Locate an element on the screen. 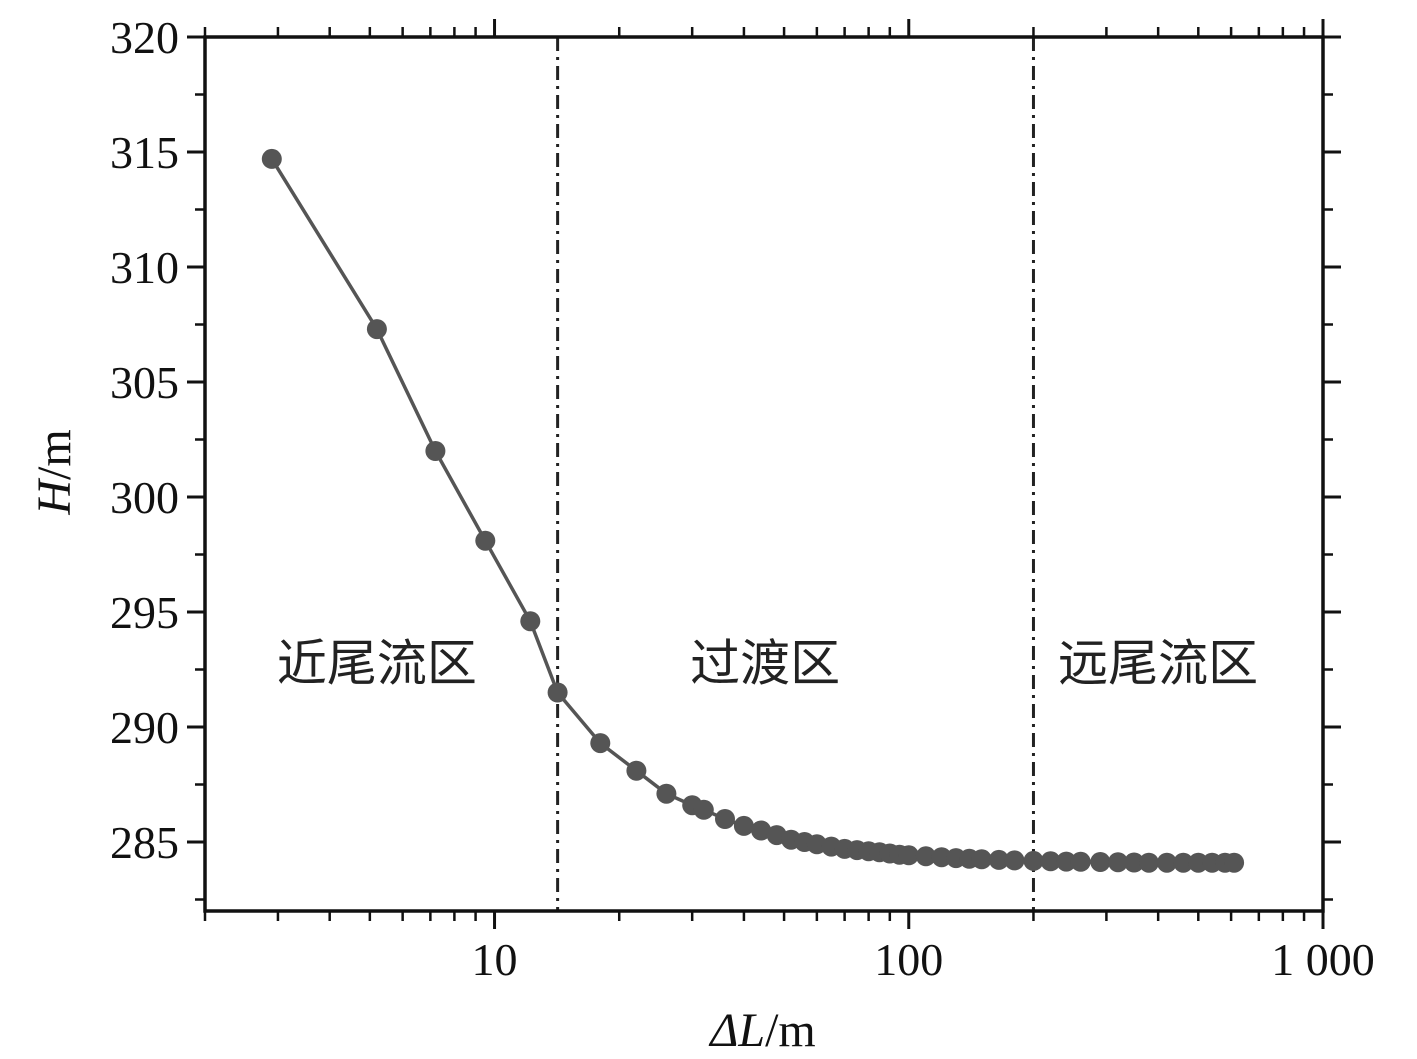  x-tick-label: 10 is located at coordinates (495, 959).